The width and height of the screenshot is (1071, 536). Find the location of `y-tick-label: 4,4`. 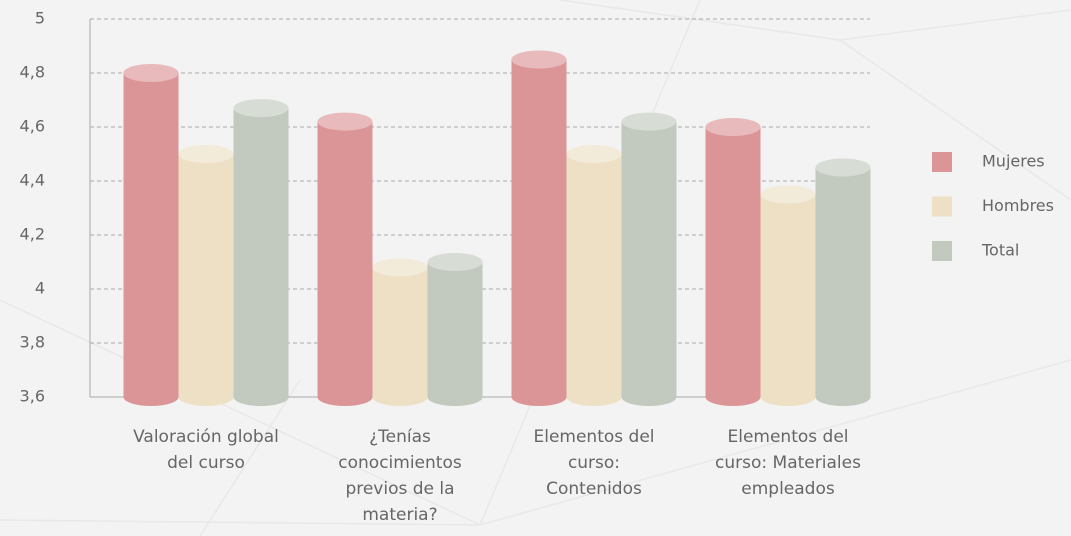

y-tick-label: 4,4 is located at coordinates (32, 180).